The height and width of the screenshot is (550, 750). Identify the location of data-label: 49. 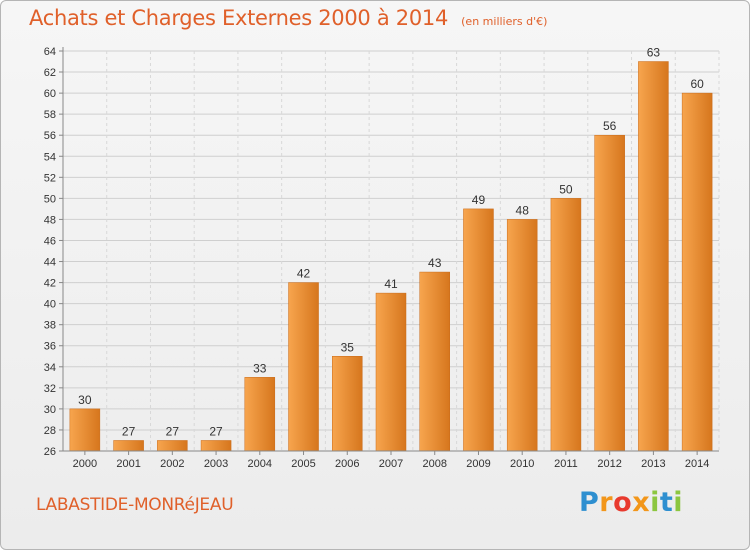
(479, 200).